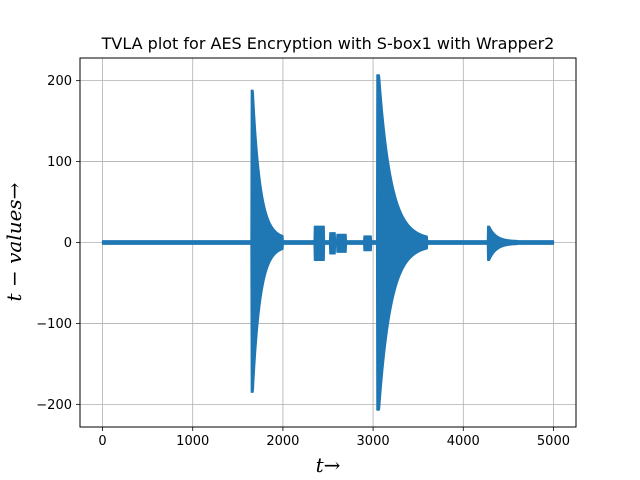 Image resolution: width=640 pixels, height=480 pixels. What do you see at coordinates (14, 241) in the screenshot?
I see `y-axis-label: t − values→` at bounding box center [14, 241].